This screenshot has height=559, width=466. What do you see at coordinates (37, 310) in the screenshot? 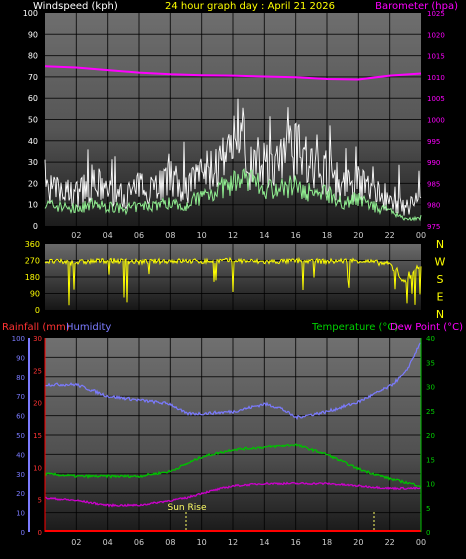
I see `direction-tick-label: 0` at bounding box center [37, 310].